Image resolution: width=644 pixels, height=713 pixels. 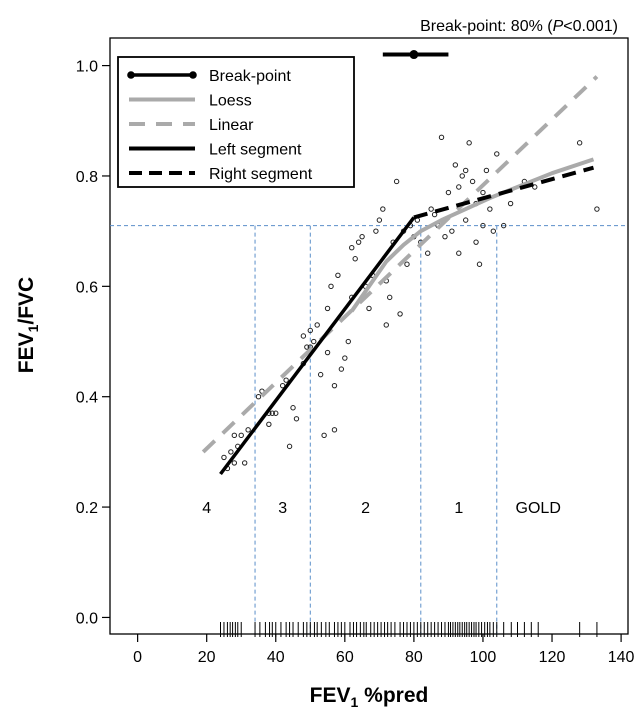 What do you see at coordinates (384, 650) in the screenshot?
I see `x-axis: 0 20 40 60 80 100 120 140` at bounding box center [384, 650].